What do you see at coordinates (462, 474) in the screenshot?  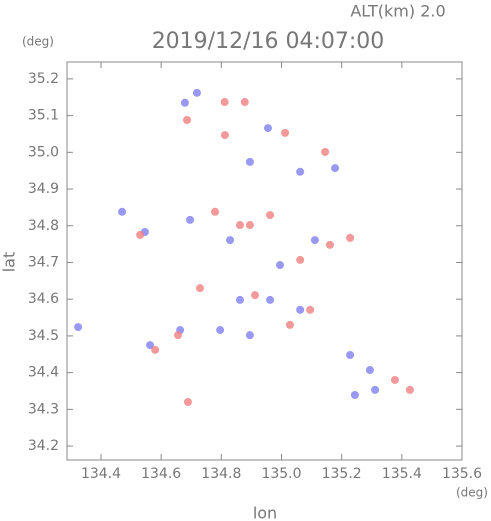 I see `x-tick-label: 135.6` at bounding box center [462, 474].